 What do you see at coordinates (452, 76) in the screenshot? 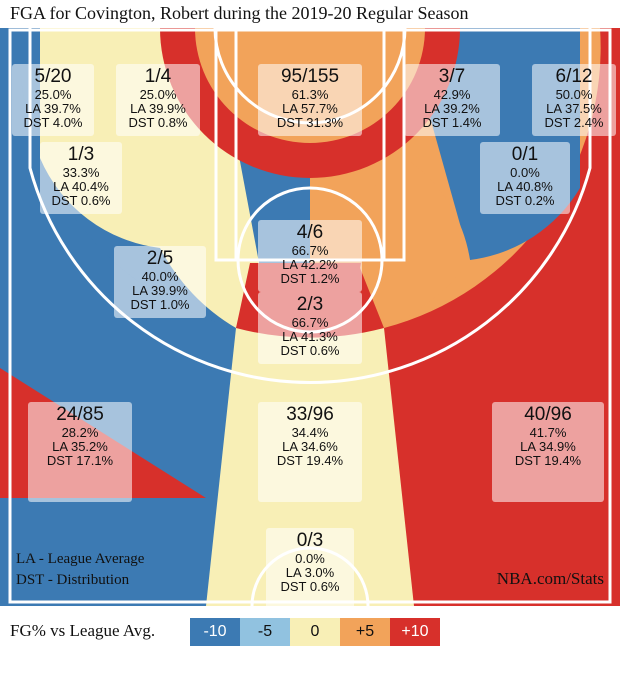
I see `zone-fg: 3/7` at bounding box center [452, 76].